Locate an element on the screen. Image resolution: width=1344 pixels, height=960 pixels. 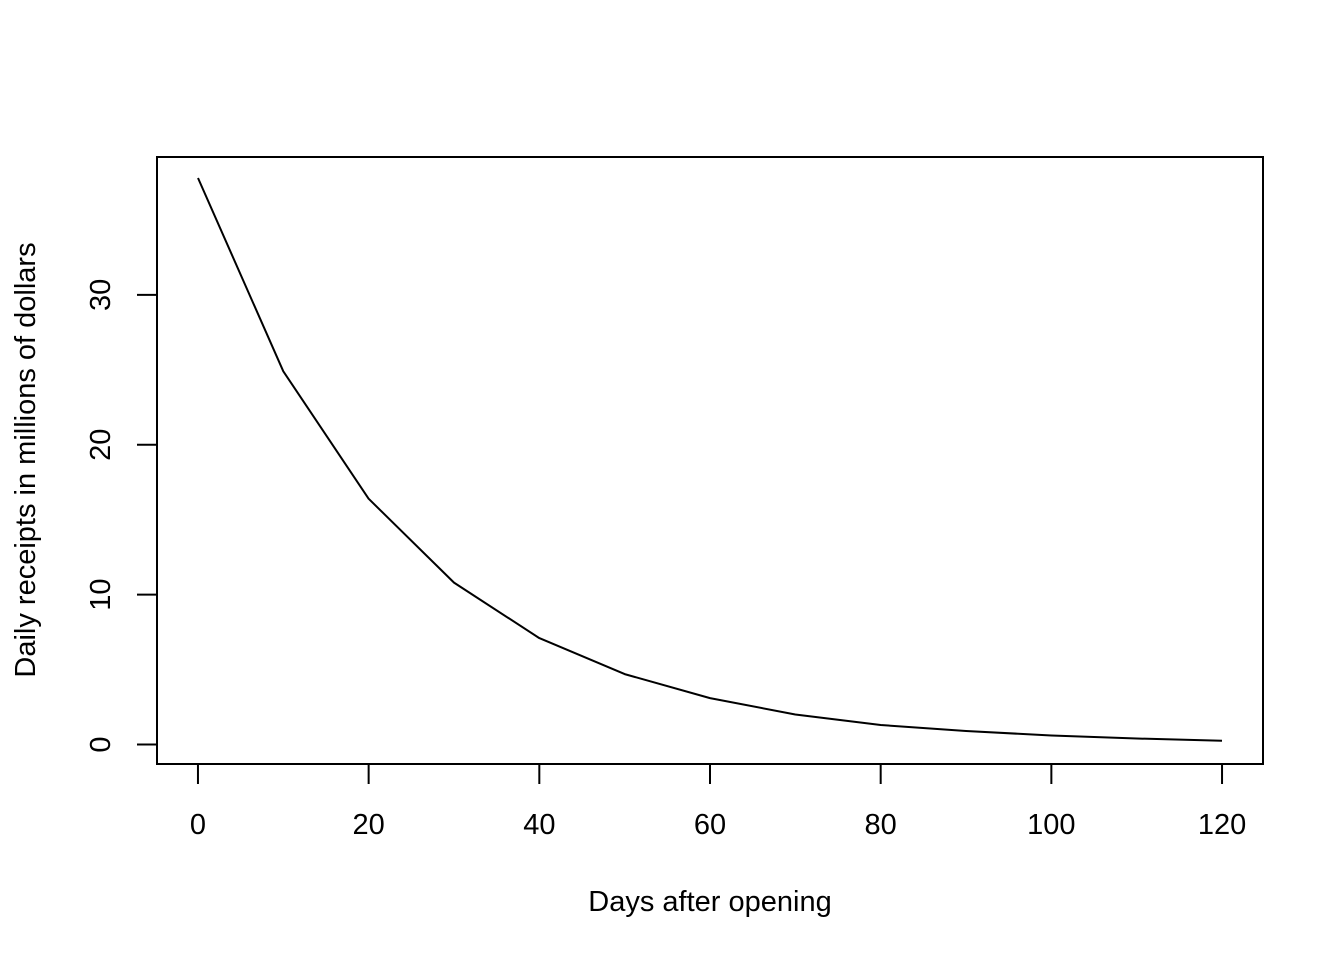
x-axis: 0 20 40 60 80 100 120 is located at coordinates (718, 802).